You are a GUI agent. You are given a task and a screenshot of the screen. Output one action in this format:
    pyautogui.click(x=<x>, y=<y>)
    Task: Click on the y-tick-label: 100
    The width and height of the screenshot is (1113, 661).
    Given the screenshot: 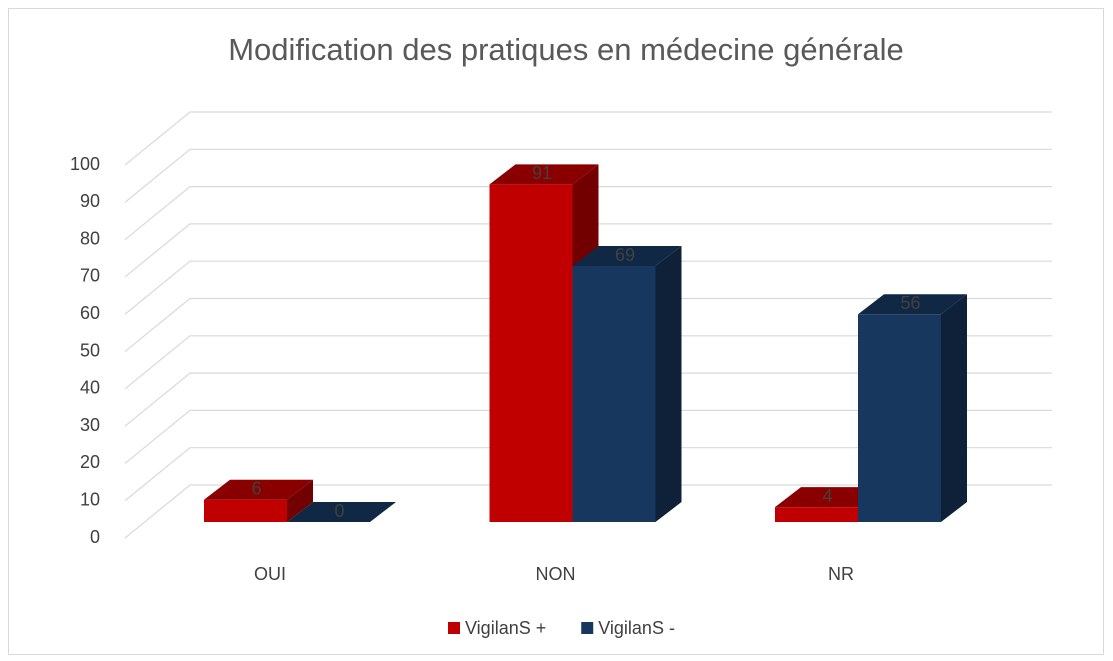 What is the action you would take?
    pyautogui.click(x=85, y=164)
    